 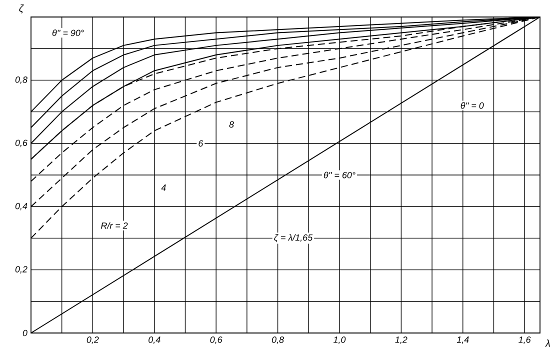 What do you see at coordinates (472, 105) in the screenshot?
I see `annotation: θ'' = 0` at bounding box center [472, 105].